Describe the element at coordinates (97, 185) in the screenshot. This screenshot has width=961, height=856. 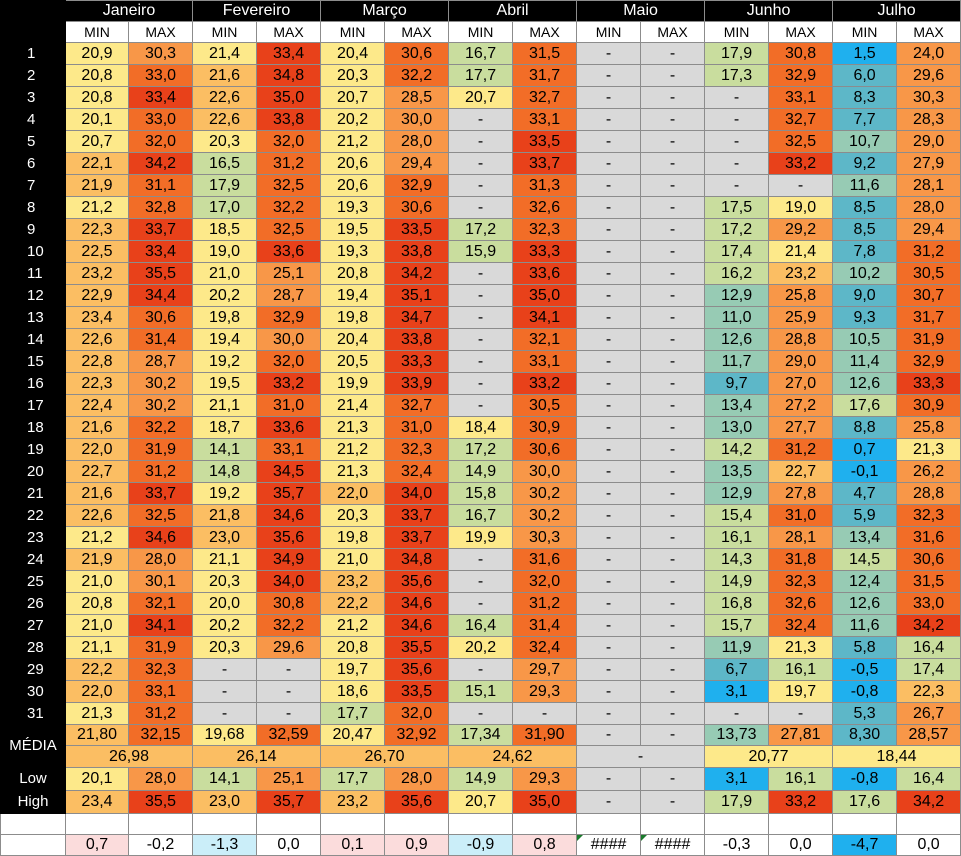
I see `temperature-cell: 21,9` at that location.